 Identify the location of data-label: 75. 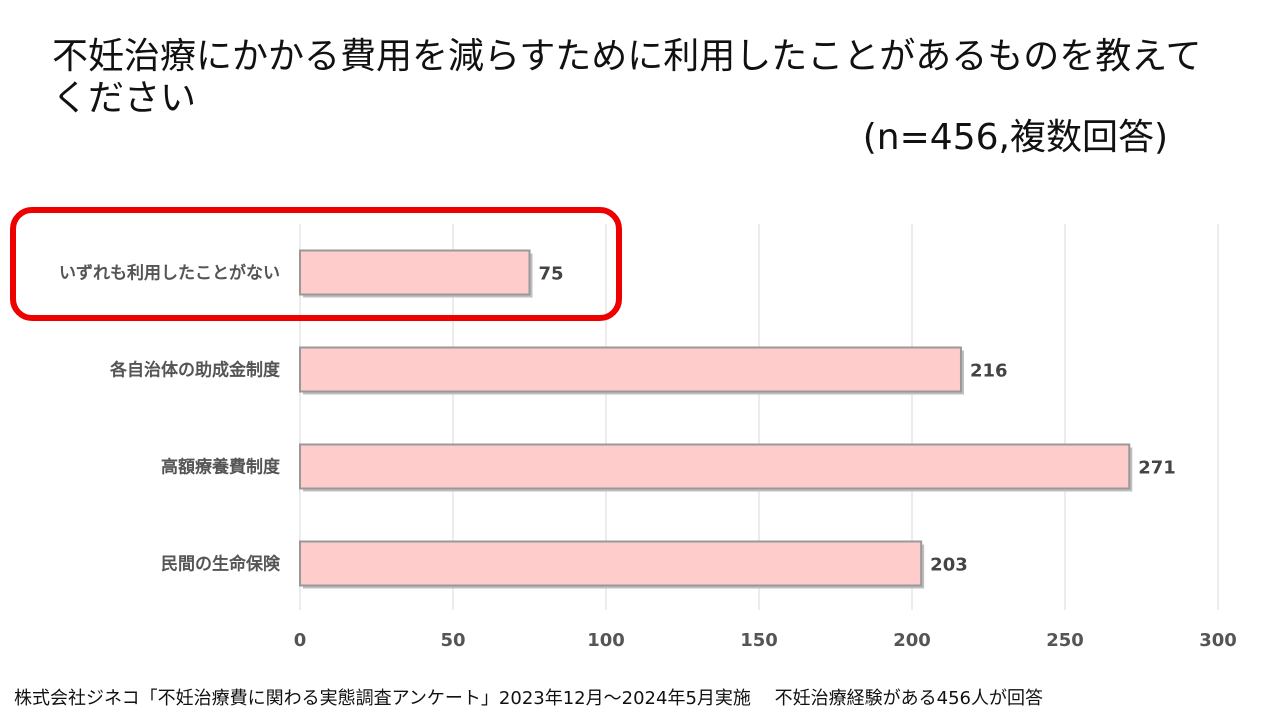
(551, 274).